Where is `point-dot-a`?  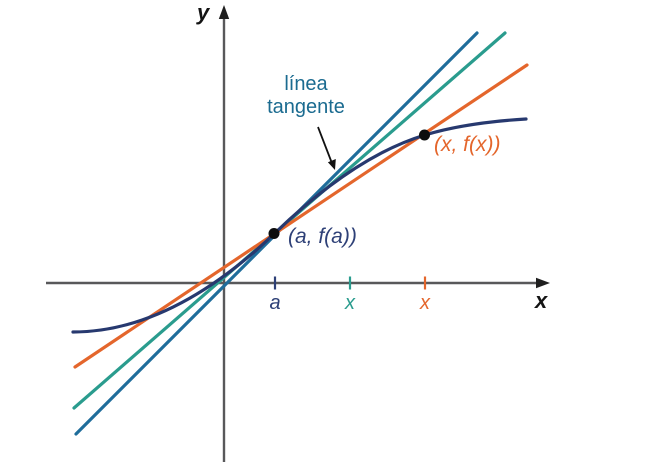 point-dot-a is located at coordinates (274, 233).